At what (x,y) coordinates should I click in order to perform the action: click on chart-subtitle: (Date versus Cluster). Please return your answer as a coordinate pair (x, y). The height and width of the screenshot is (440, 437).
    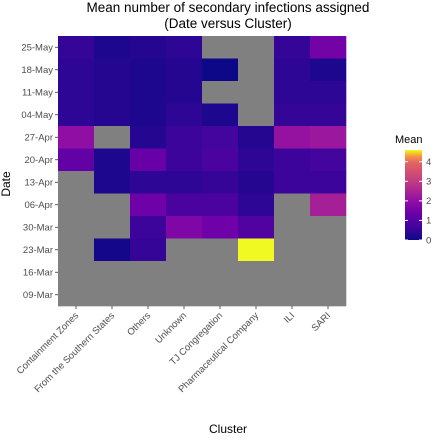
    Looking at the image, I should click on (228, 23).